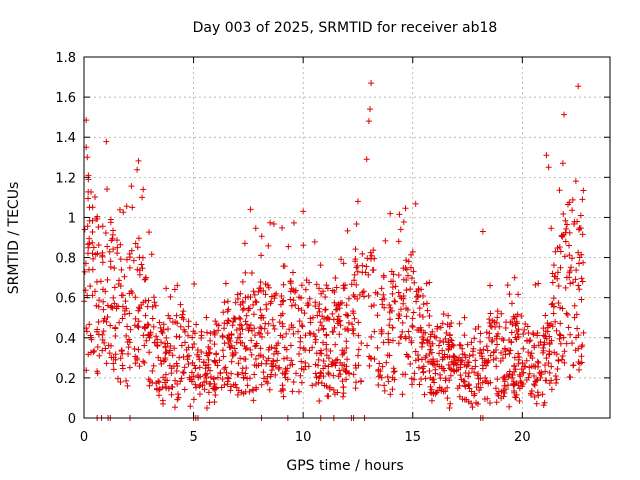 The image size is (640, 480). I want to click on y-axis-label: SRMTID / TECUs, so click(14, 238).